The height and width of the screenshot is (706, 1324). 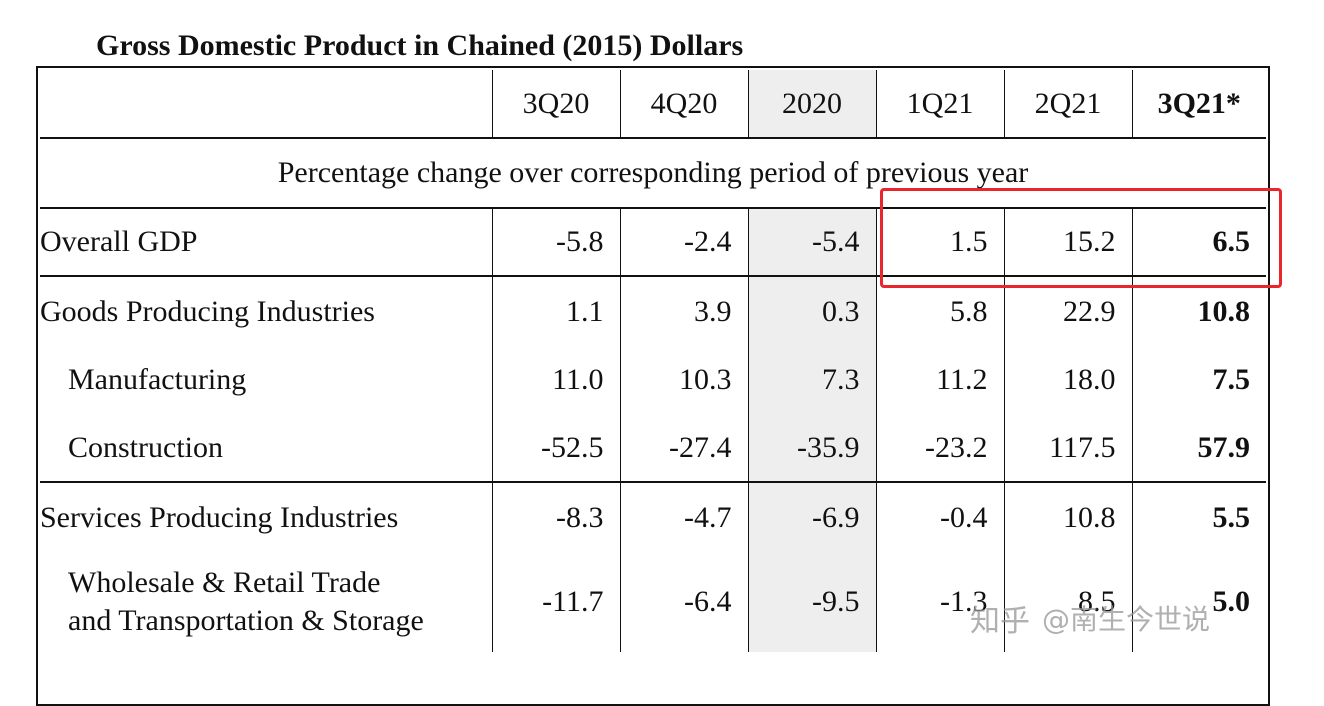 I want to click on row-label-line-1: Wholesale & Retail Trade, so click(x=224, y=582).